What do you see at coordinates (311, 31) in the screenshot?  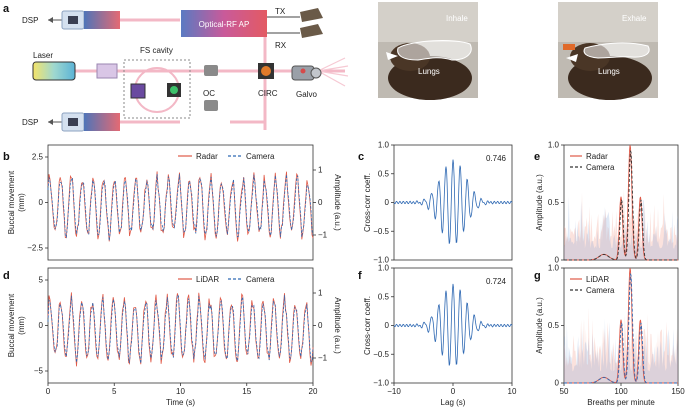 I see `rx-antenna-icon` at bounding box center [311, 31].